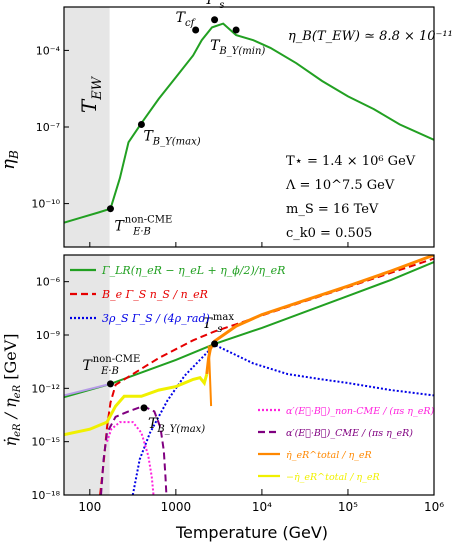  Describe the element at coordinates (12, 389) in the screenshot. I see `bottom-ylabel: η̇eR / ηeR [GeV]` at that location.